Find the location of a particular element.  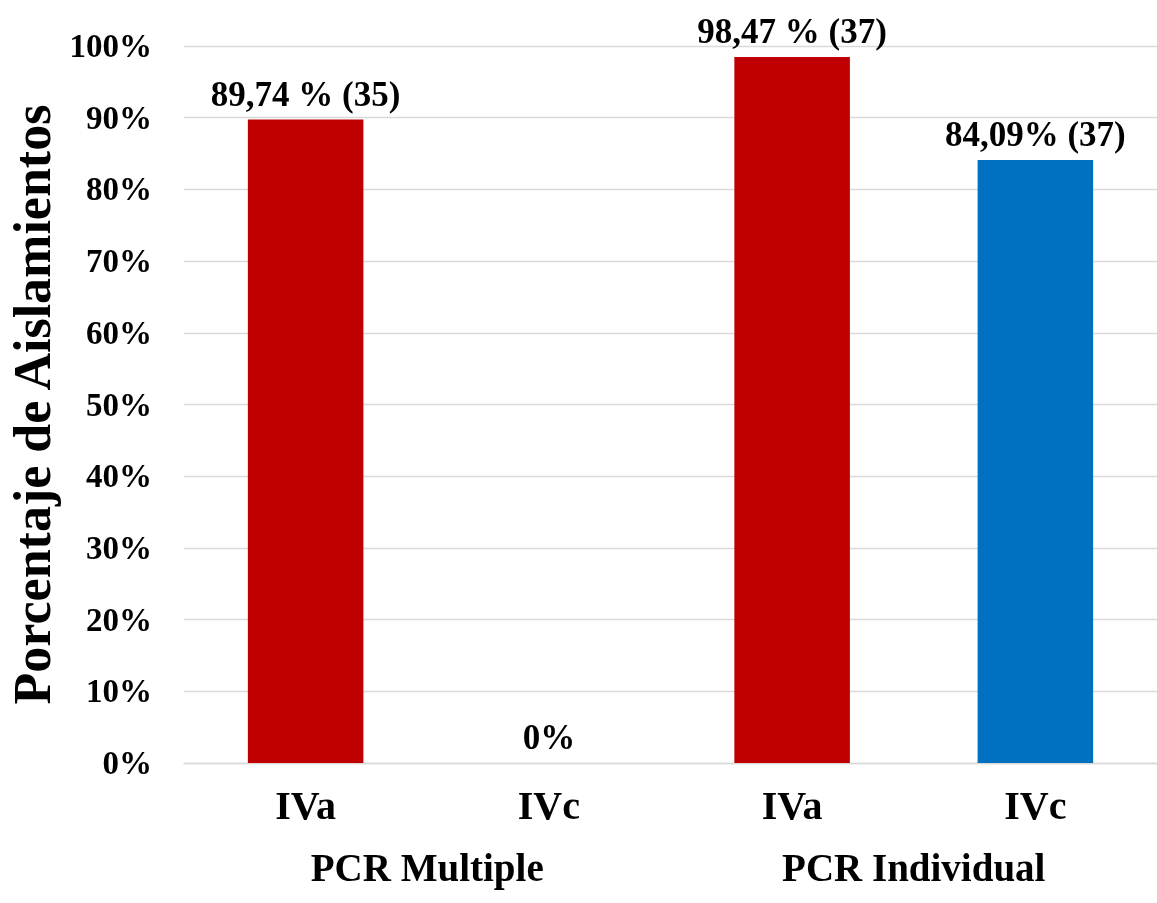

y-tick-label: 10% is located at coordinates (119, 691).